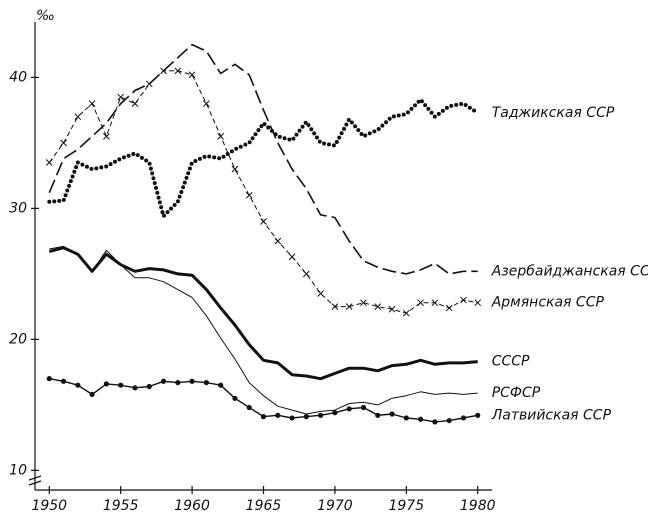  I want to click on x-tick-label: 1980, so click(478, 506).